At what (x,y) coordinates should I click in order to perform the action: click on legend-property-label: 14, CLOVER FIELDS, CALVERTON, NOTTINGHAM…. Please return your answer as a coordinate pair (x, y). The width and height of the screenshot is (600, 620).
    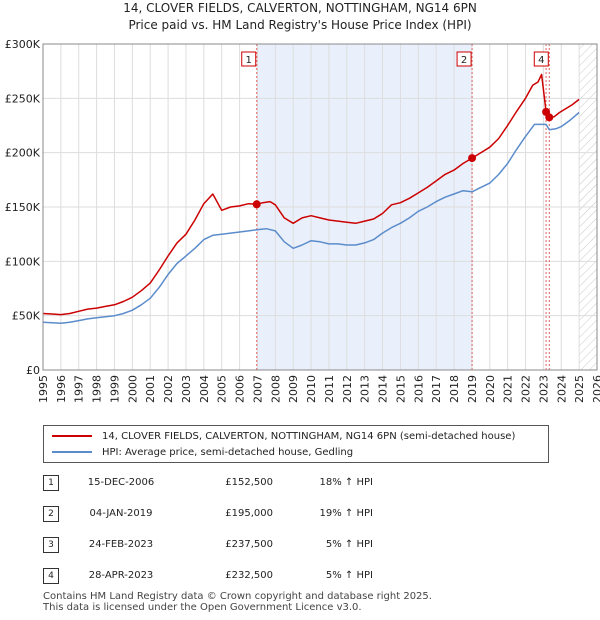
    Looking at the image, I should click on (309, 436).